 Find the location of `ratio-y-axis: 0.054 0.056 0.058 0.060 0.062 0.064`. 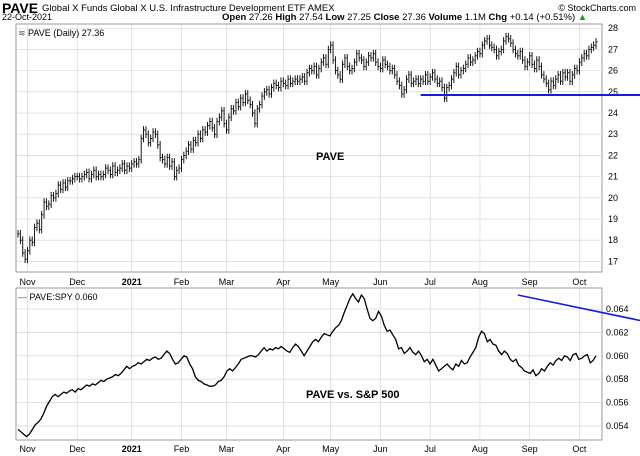

ratio-y-axis: 0.054 0.056 0.058 0.060 0.062 0.064 is located at coordinates (617, 367).